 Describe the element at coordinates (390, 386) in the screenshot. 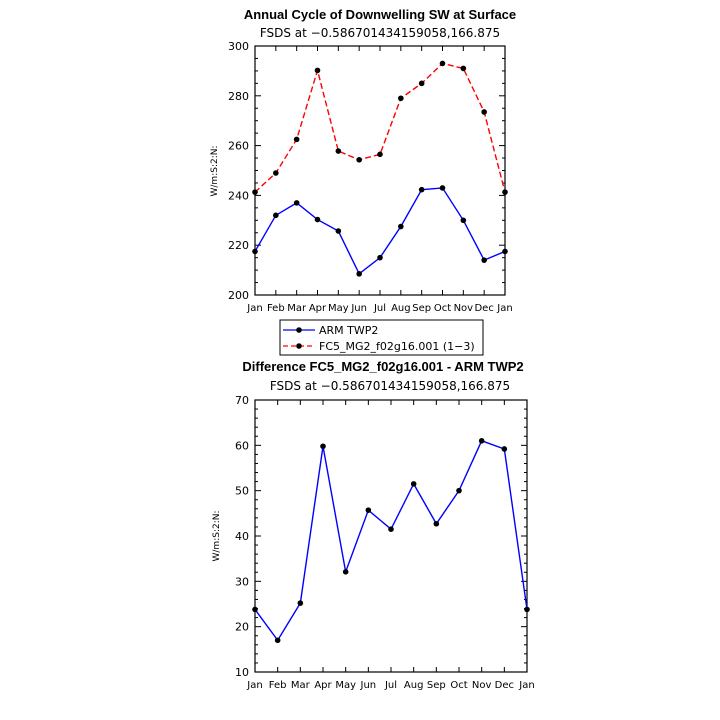

I see `bottom-chart-subtitle: FSDS at −0.586701434159058,166.875` at that location.